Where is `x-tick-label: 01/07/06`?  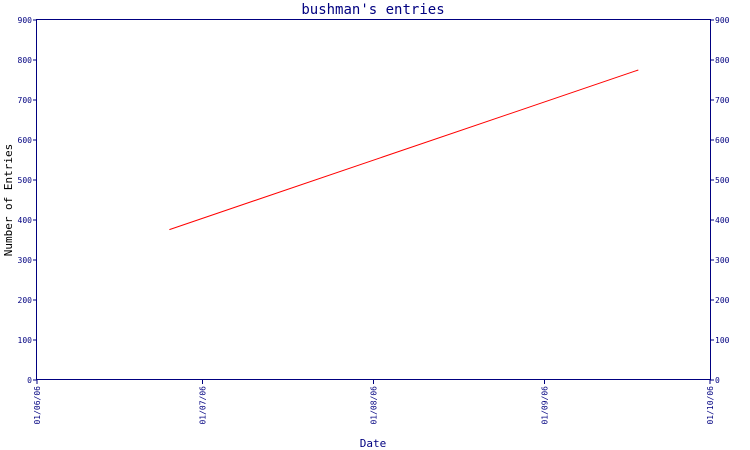
x-tick-label: 01/07/06 is located at coordinates (202, 405).